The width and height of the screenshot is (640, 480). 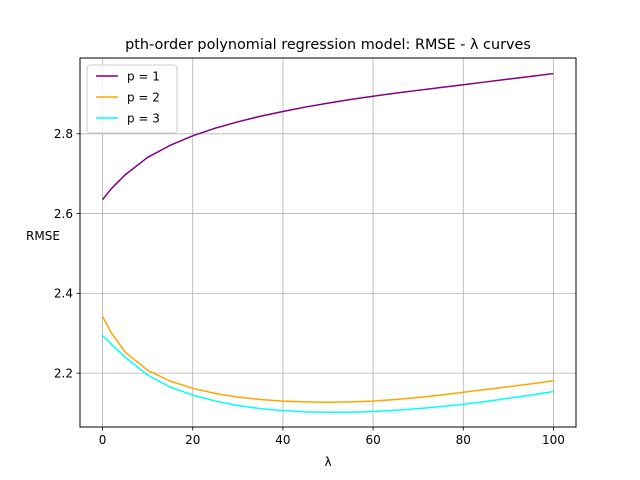 I want to click on x-tick-label: 100, so click(x=553, y=440).